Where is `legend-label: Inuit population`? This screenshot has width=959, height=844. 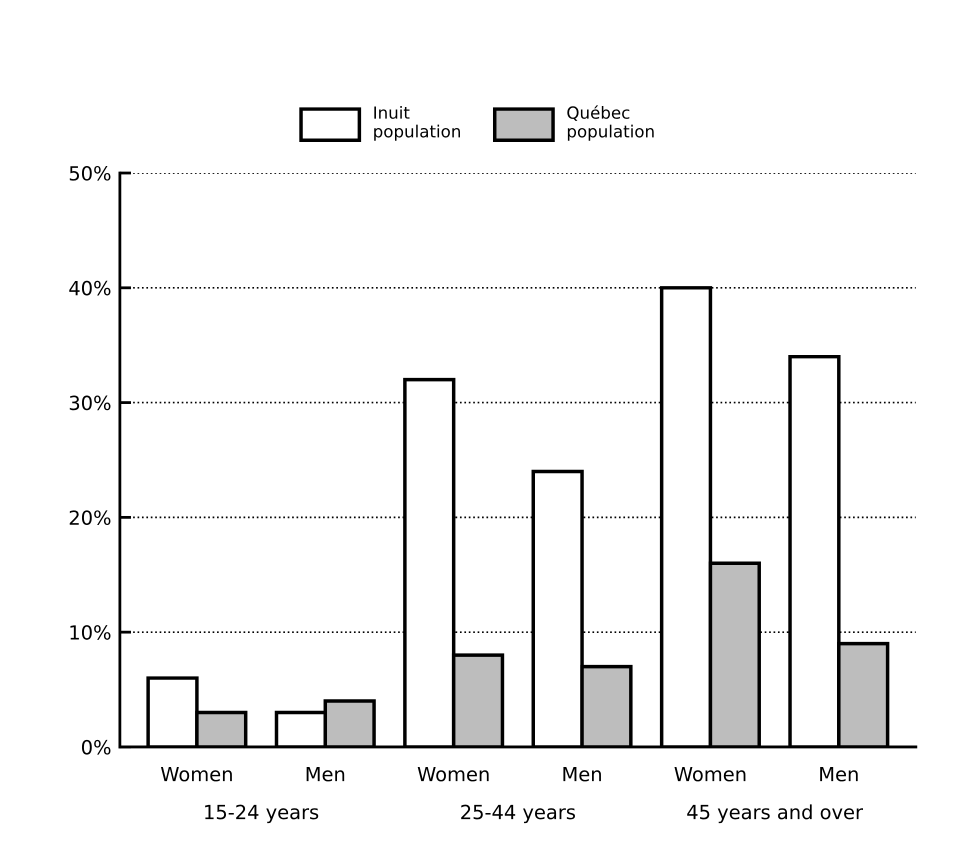 legend-label: Inuit population is located at coordinates (417, 123).